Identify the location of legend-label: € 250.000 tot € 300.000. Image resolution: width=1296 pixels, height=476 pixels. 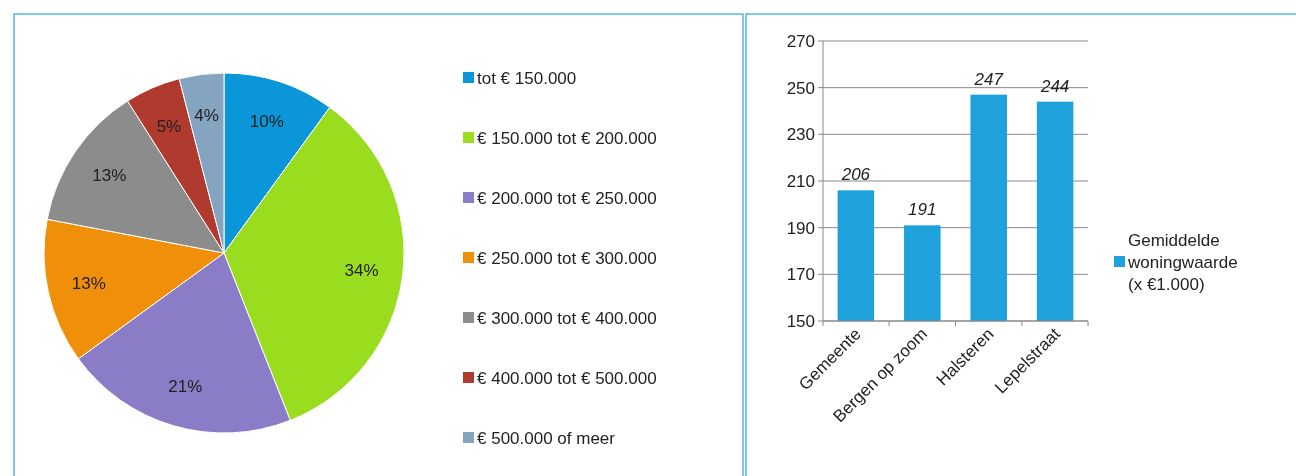
(567, 258).